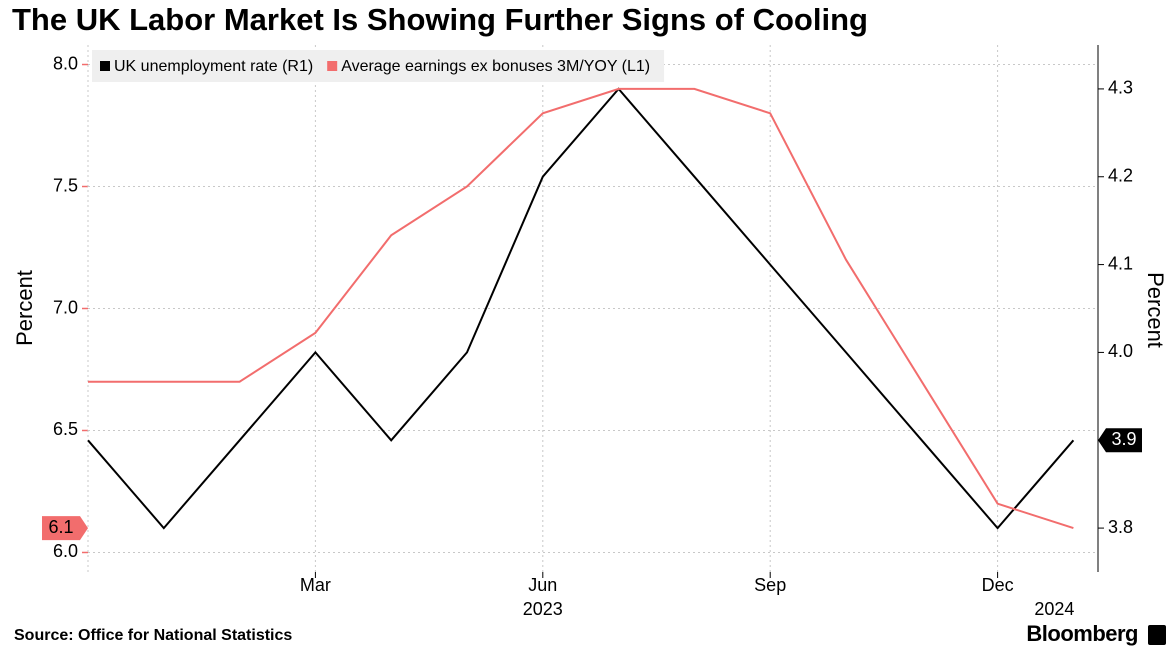 This screenshot has height=655, width=1176. What do you see at coordinates (1120, 351) in the screenshot?
I see `y2-tick-label: 4.0` at bounding box center [1120, 351].